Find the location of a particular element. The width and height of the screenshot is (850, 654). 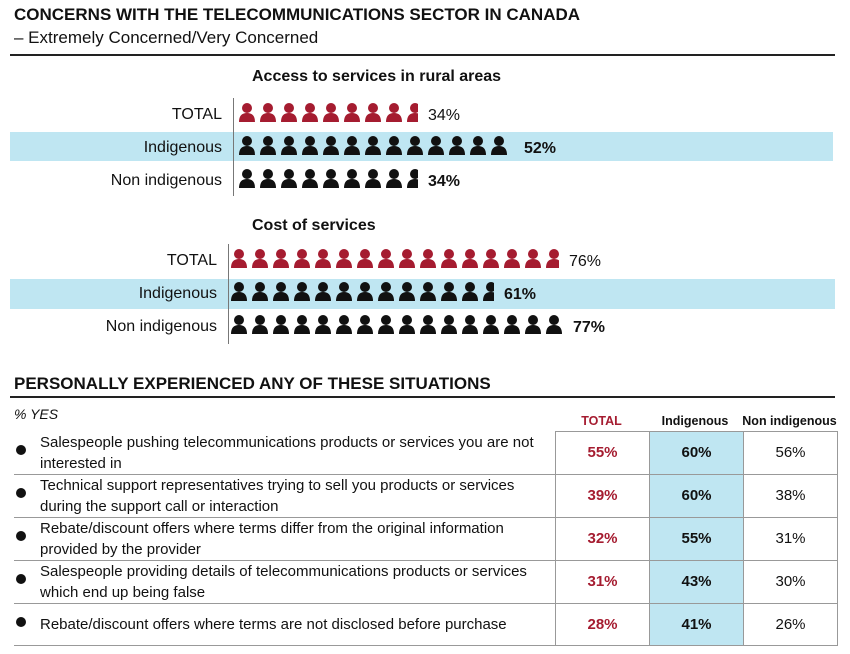

row-label-non-indigenous-cost: Non indigenous is located at coordinates (161, 326).